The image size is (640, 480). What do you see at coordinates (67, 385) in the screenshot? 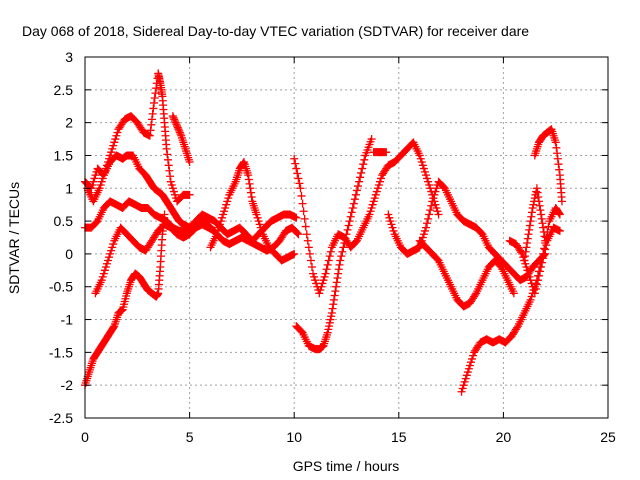
I see `y-tick-label: -2` at bounding box center [67, 385].